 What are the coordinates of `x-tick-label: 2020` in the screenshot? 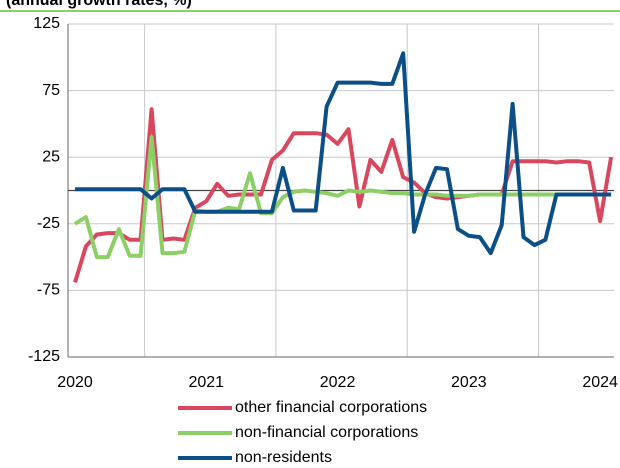 It's located at (75, 382).